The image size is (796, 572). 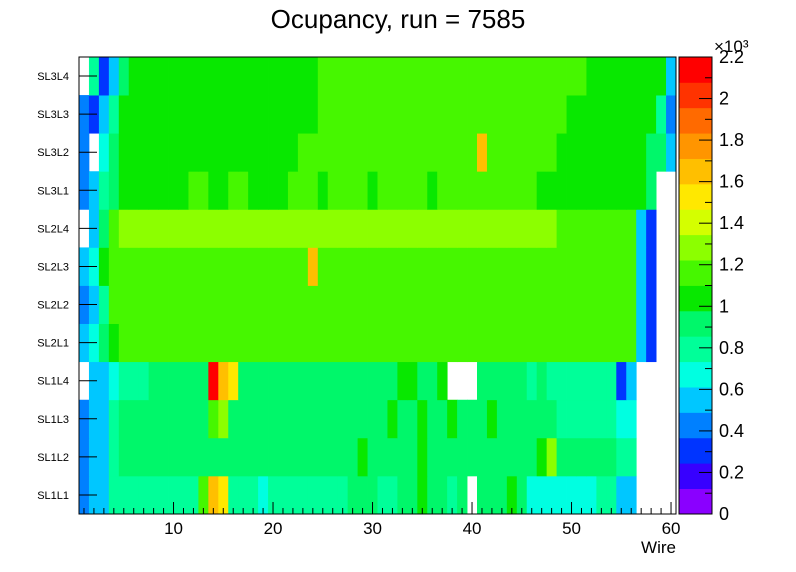 What do you see at coordinates (53, 496) in the screenshot?
I see `y-tick-label: SL1L1` at bounding box center [53, 496].